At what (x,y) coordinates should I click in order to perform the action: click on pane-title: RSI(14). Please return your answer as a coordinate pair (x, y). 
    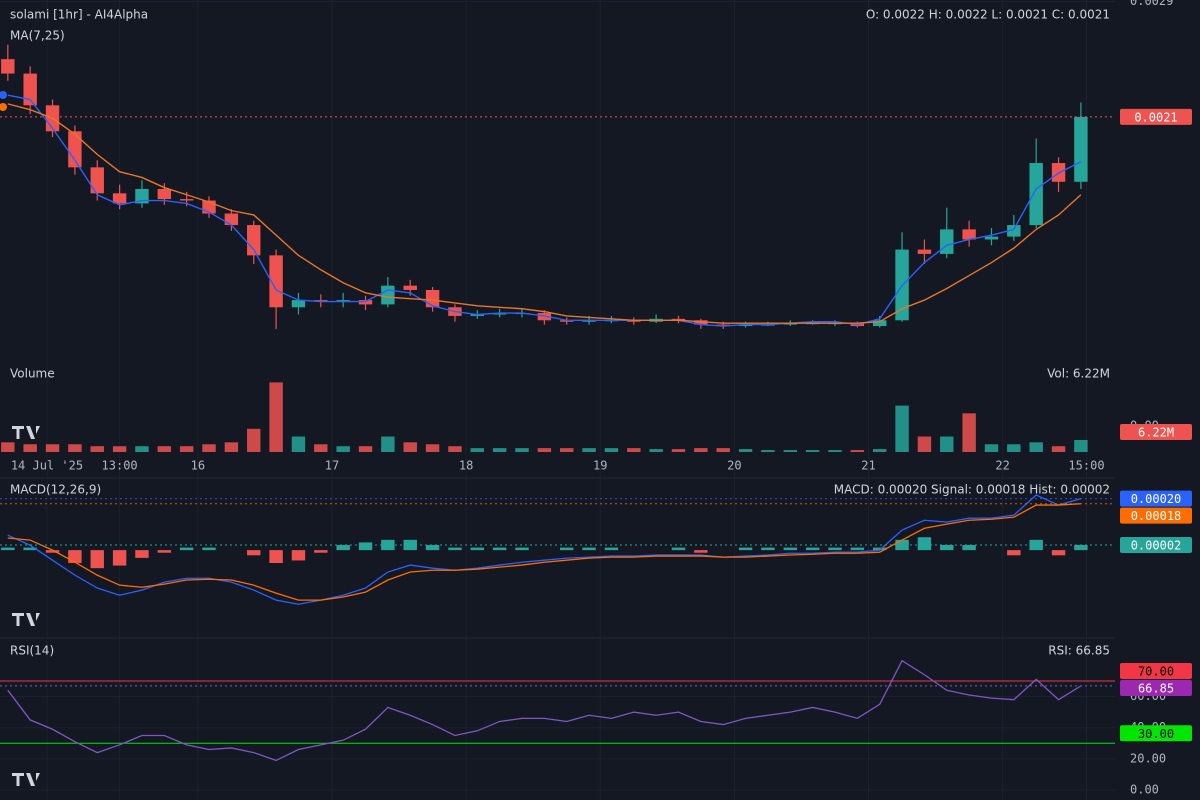
    Looking at the image, I should click on (32, 651).